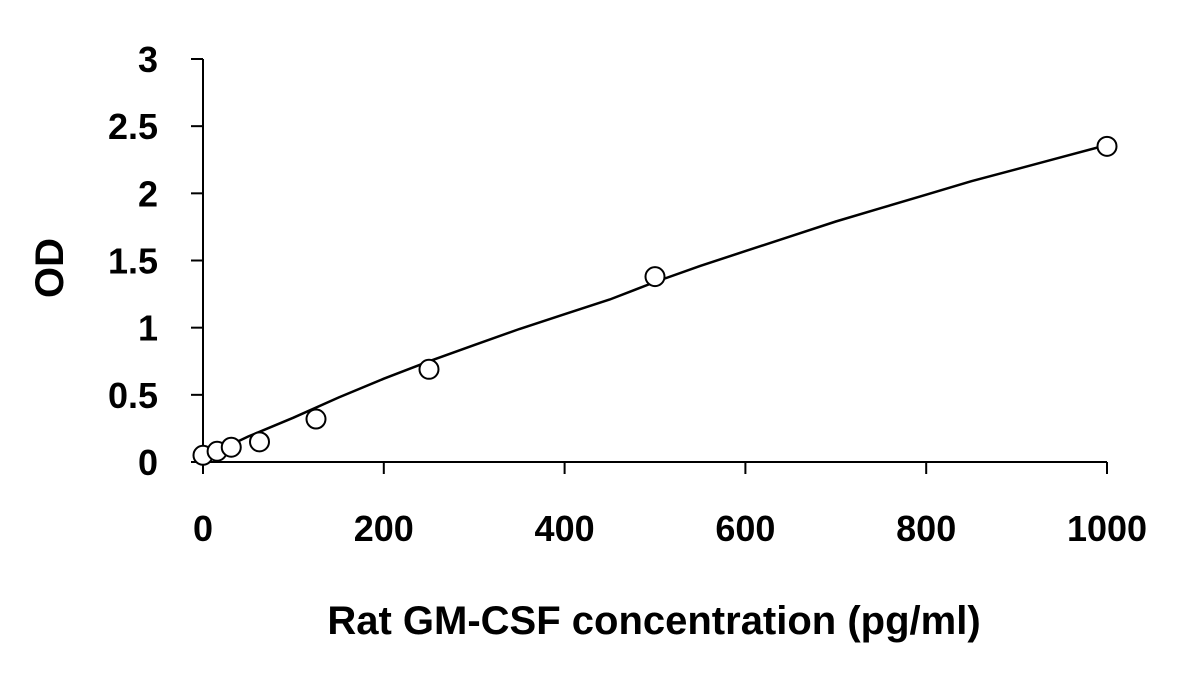 This screenshot has width=1181, height=677. Describe the element at coordinates (50, 268) in the screenshot. I see `y-axis-title: OD` at that location.